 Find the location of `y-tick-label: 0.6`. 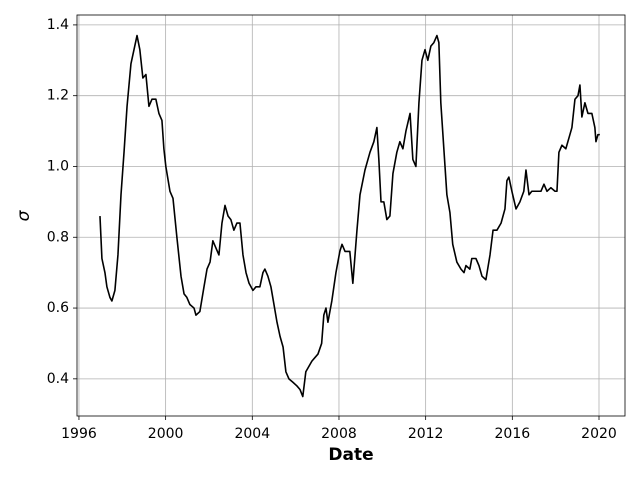

y-tick-label: 0.6 is located at coordinates (58, 308).